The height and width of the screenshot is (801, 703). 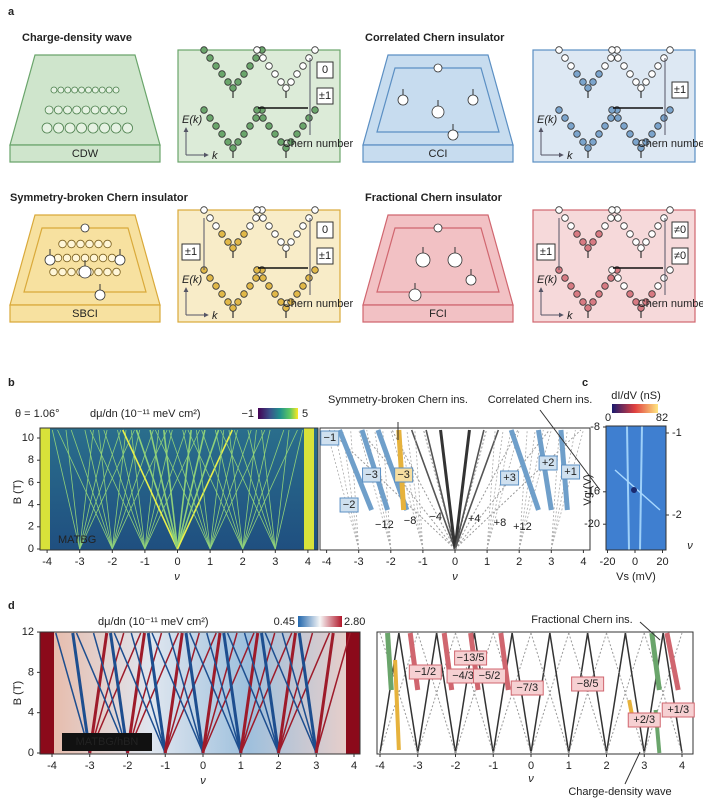 What do you see at coordinates (438, 154) in the screenshot?
I see `device-label: CCI` at bounding box center [438, 154].